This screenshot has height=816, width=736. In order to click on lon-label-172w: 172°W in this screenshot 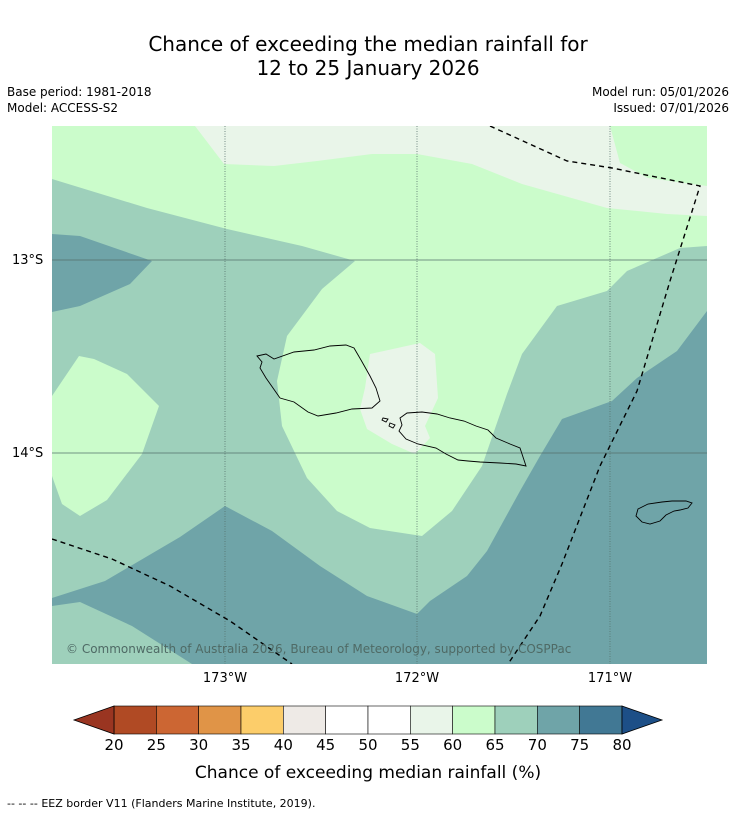, I will do `click(417, 678)`.